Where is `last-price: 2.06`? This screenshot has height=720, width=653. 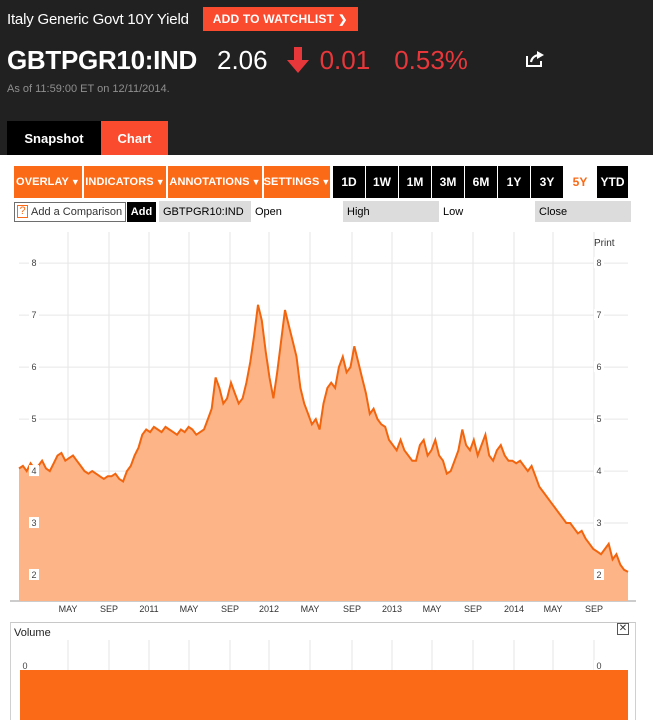
last-price: 2.06 is located at coordinates (242, 59).